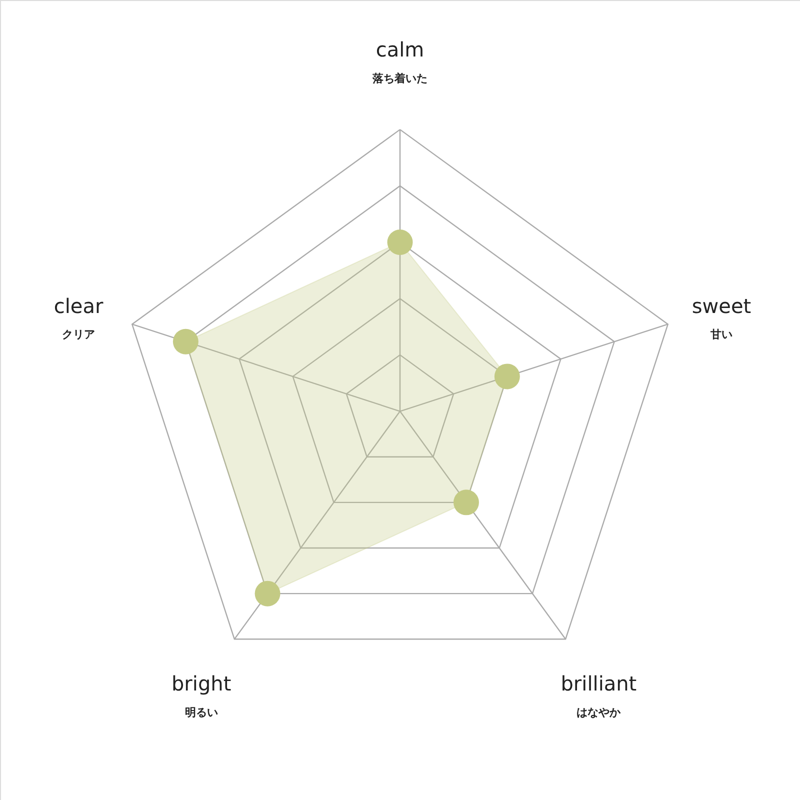  Describe the element at coordinates (722, 306) in the screenshot. I see `spoke-label: sweet` at that location.